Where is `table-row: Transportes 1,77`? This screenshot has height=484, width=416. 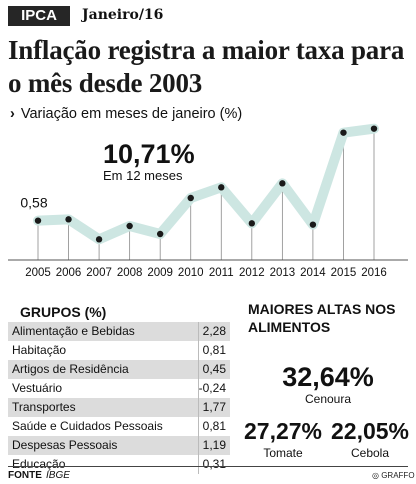 table-row: Transportes 1,77 is located at coordinates (119, 407).